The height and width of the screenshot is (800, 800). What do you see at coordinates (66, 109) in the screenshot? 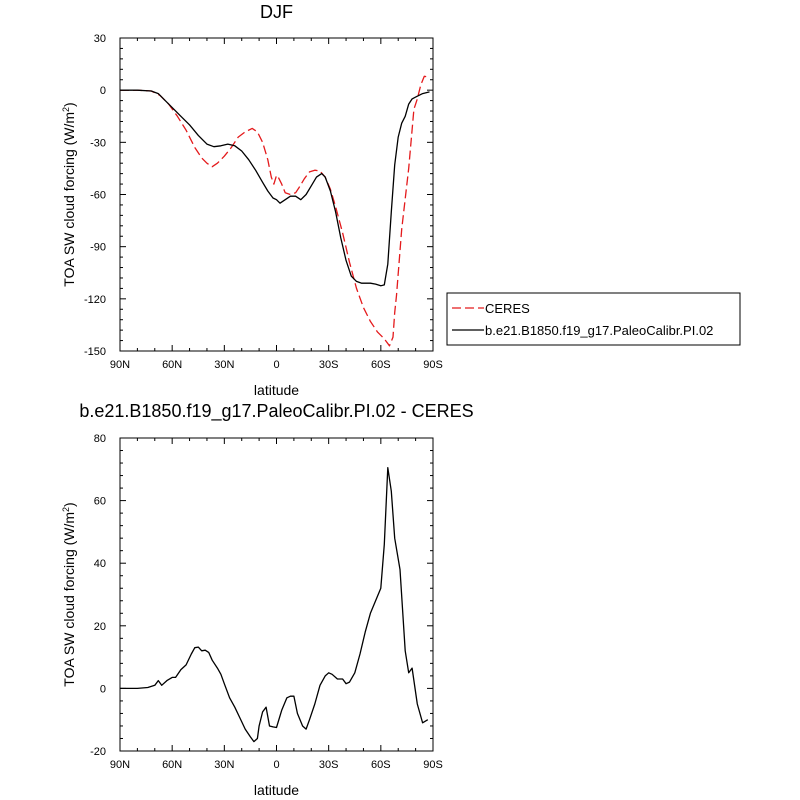
I see `top-y-axis-label-superscript: 2` at bounding box center [66, 109].